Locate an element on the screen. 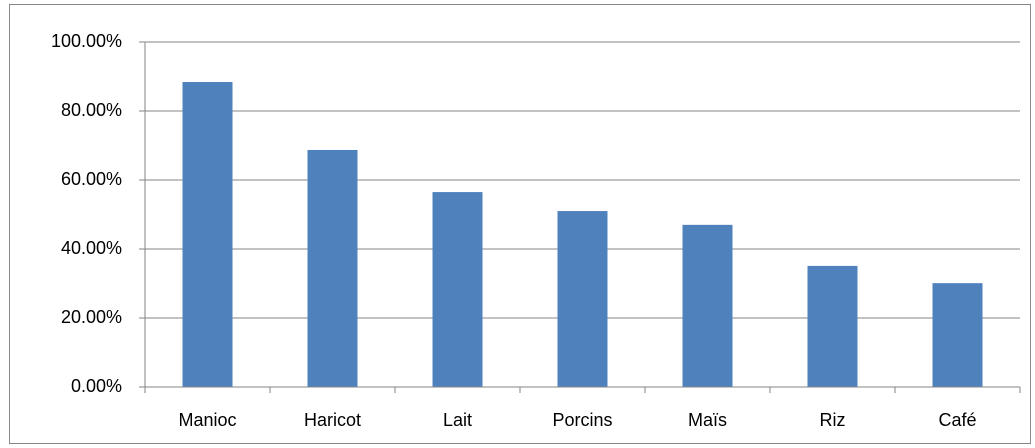 This screenshot has height=448, width=1035. y-tick-label: 0.00% is located at coordinates (96, 386).